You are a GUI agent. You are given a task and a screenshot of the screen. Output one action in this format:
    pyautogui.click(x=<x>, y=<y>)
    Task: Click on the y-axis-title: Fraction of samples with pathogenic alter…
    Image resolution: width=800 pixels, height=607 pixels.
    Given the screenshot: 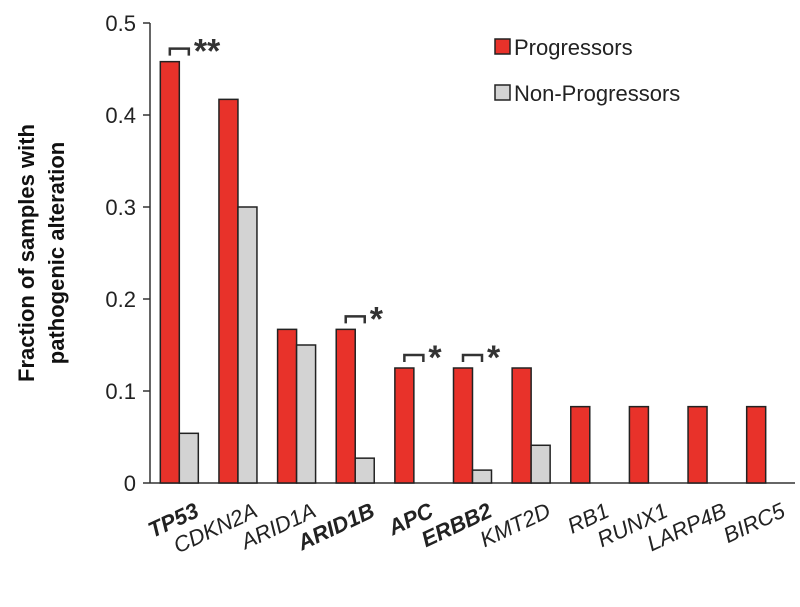 What is the action you would take?
    pyautogui.click(x=41, y=253)
    